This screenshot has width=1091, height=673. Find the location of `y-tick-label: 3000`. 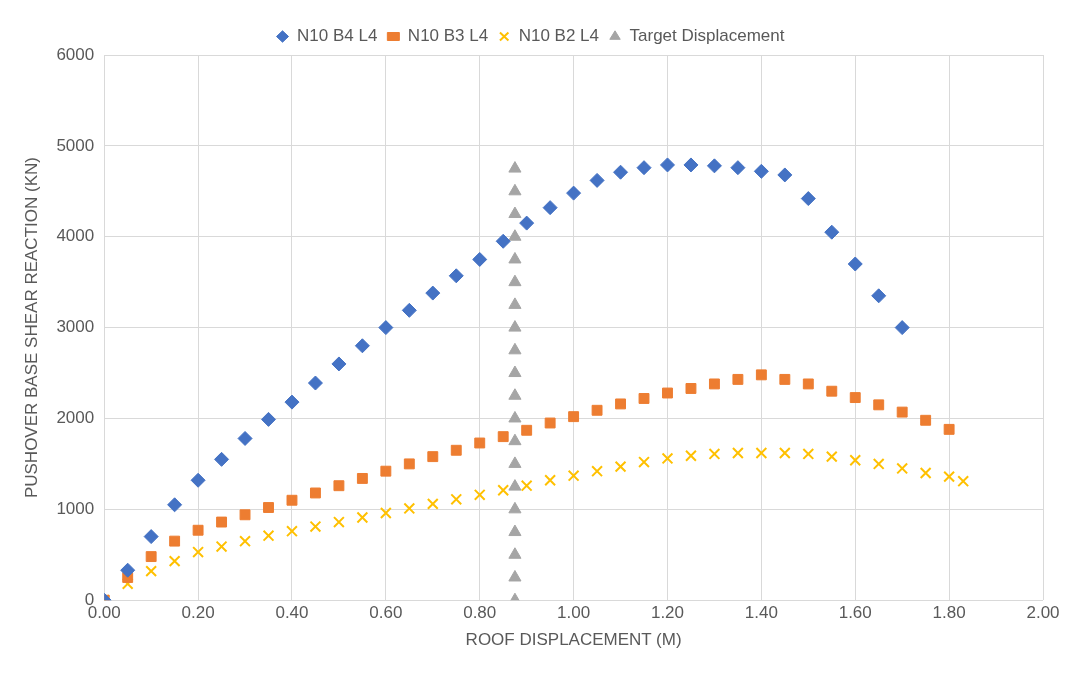

y-tick-label: 3000 is located at coordinates (75, 327).